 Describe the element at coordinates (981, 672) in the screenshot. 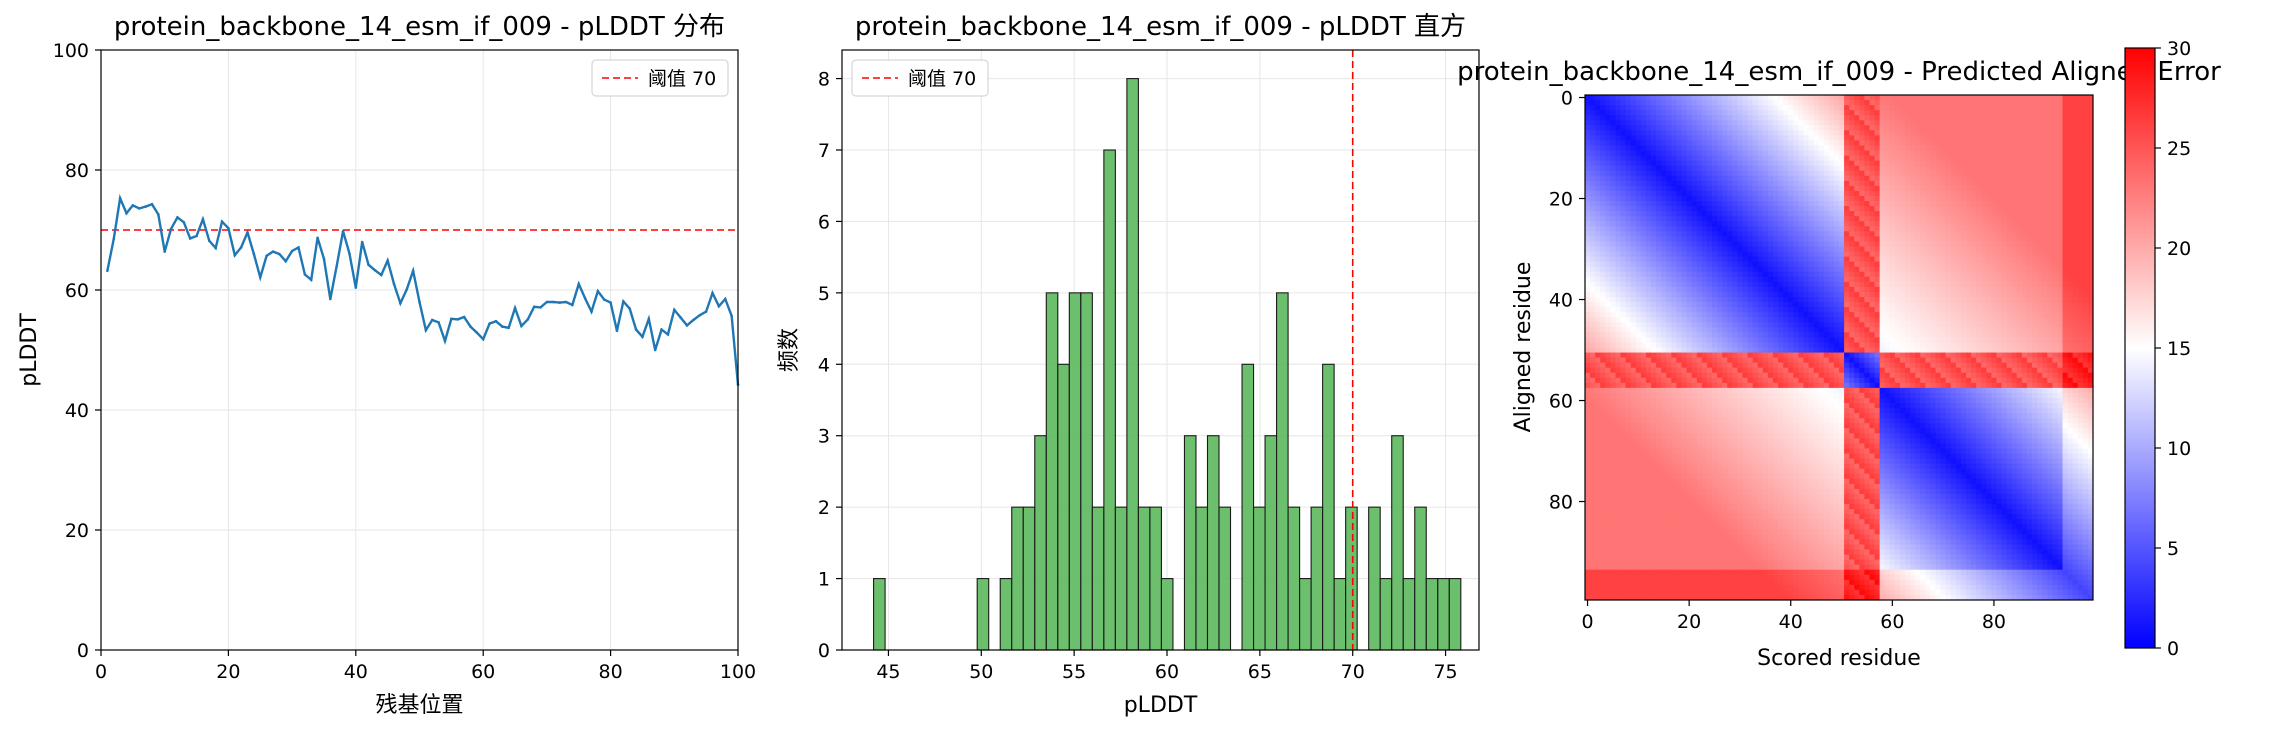

I see `x-tick-label: 50` at that location.